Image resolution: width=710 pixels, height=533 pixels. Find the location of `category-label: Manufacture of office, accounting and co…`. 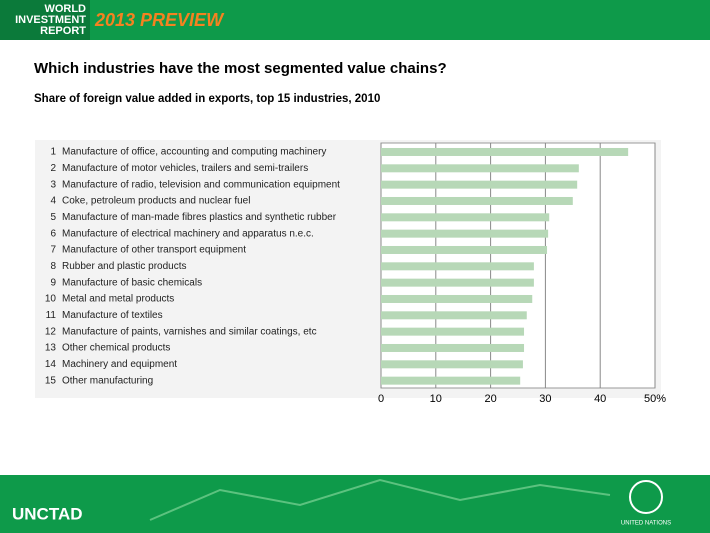

category-label: Manufacture of office, accounting and co… is located at coordinates (194, 152).